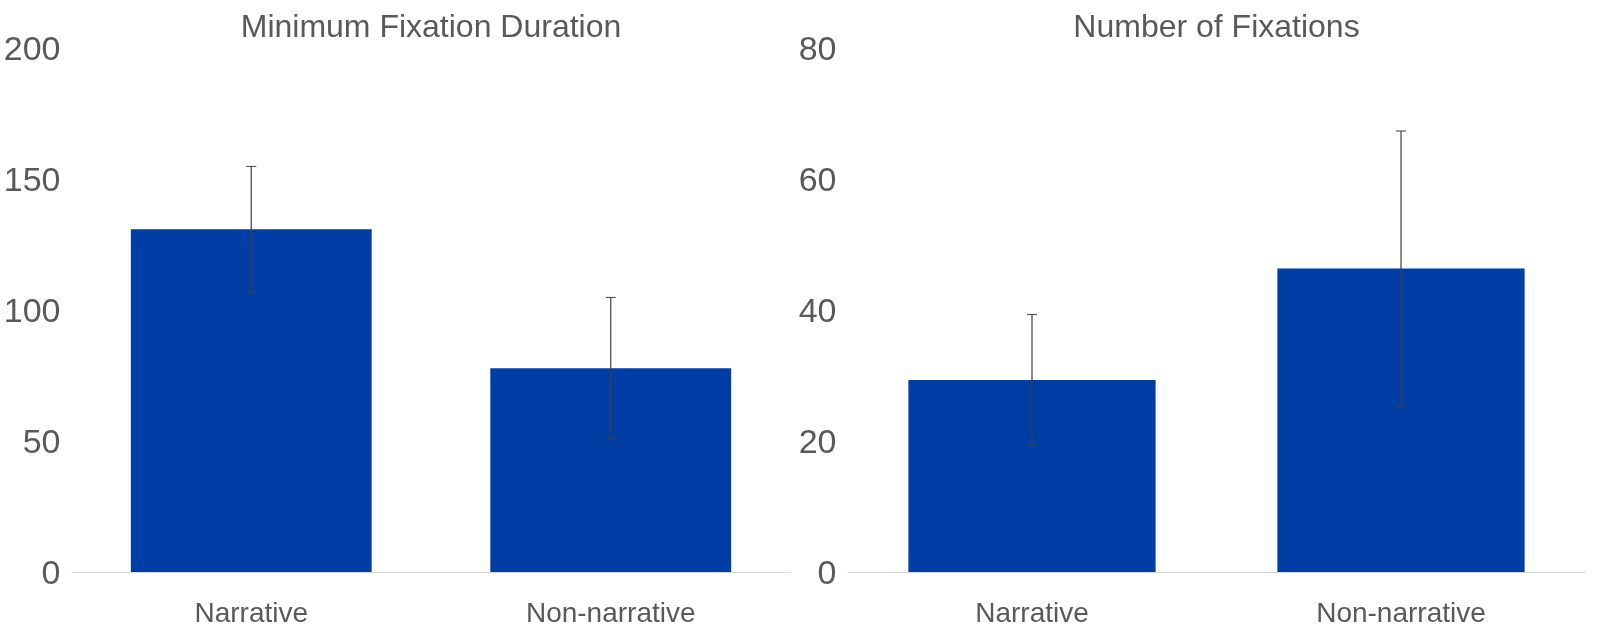 The height and width of the screenshot is (636, 1599). I want to click on y-tick-label: 150, so click(32, 179).